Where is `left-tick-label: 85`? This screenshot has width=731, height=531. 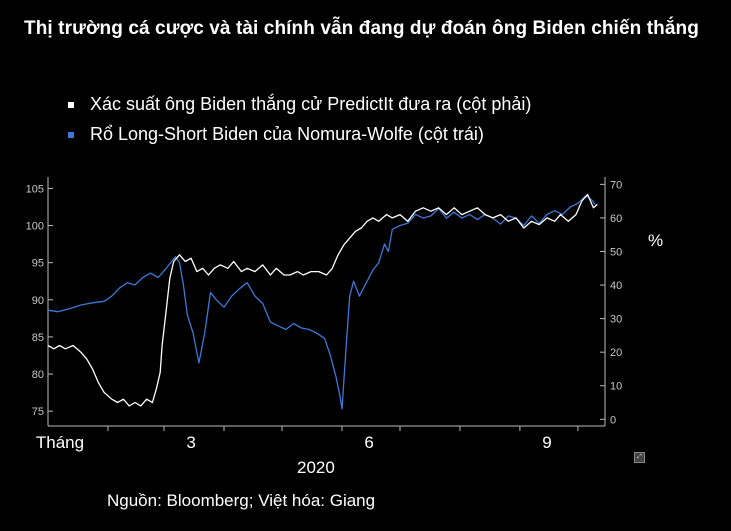
left-tick-label: 85 is located at coordinates (38, 338).